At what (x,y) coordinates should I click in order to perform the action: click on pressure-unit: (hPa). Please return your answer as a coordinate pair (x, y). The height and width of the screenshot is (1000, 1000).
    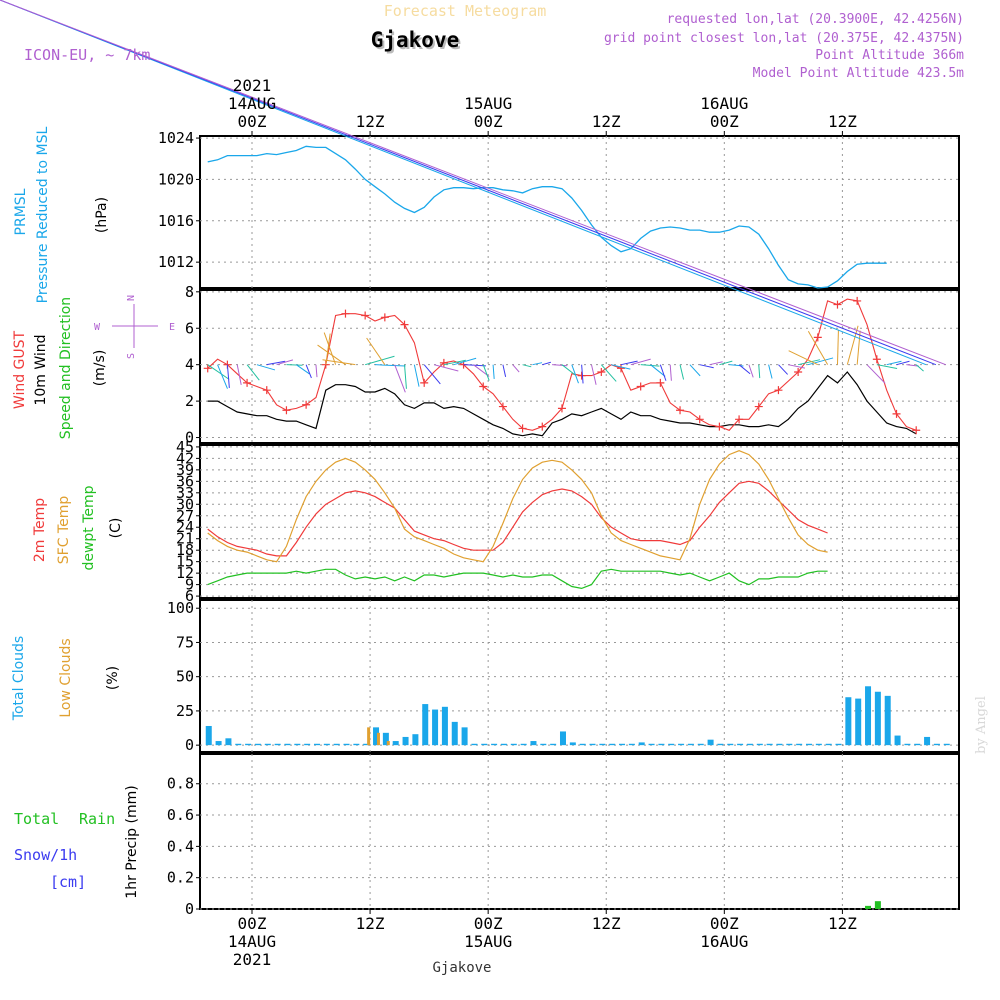
    Looking at the image, I should click on (102, 215).